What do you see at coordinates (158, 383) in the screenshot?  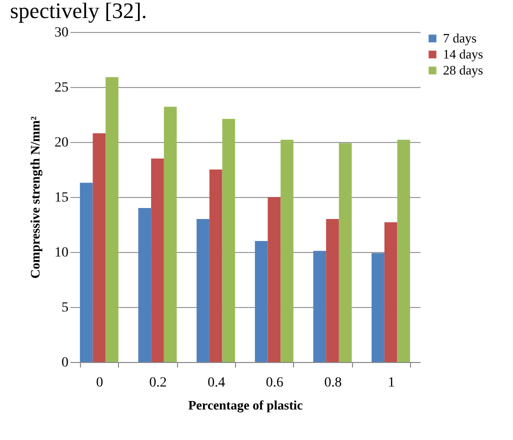 I see `x-tick-label: 0.2` at bounding box center [158, 383].